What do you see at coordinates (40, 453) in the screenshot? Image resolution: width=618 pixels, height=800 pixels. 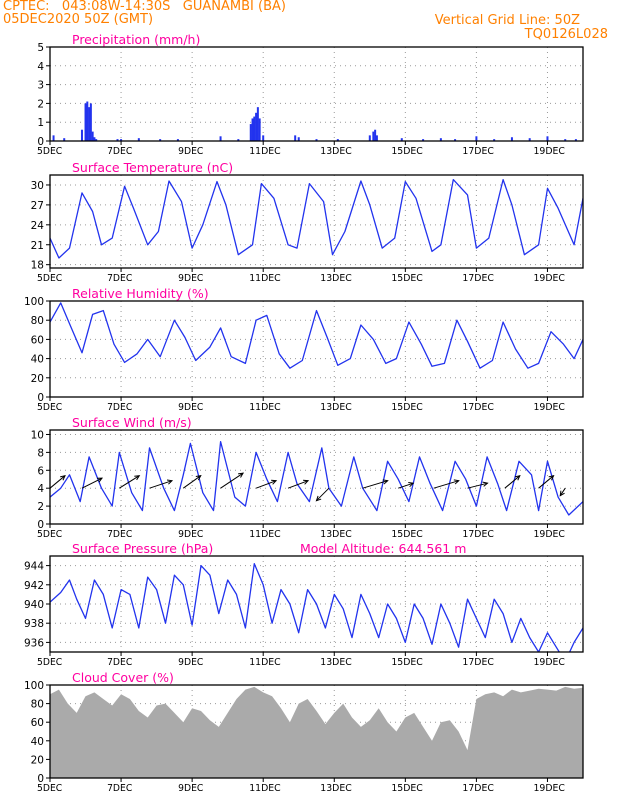 I see `y-tick-label: 8` at bounding box center [40, 453].